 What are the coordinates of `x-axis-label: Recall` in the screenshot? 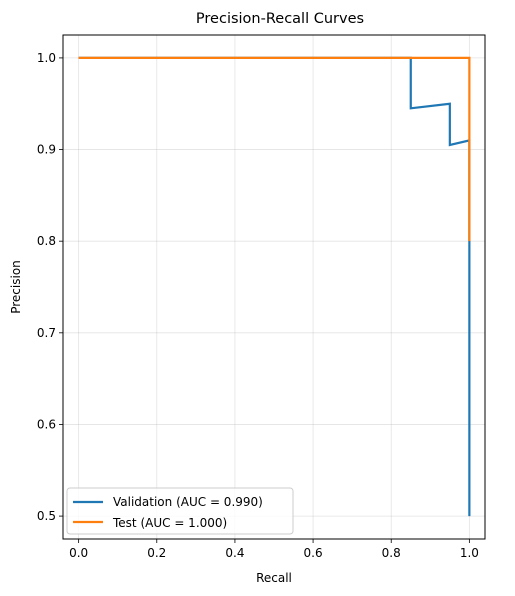 It's located at (274, 578).